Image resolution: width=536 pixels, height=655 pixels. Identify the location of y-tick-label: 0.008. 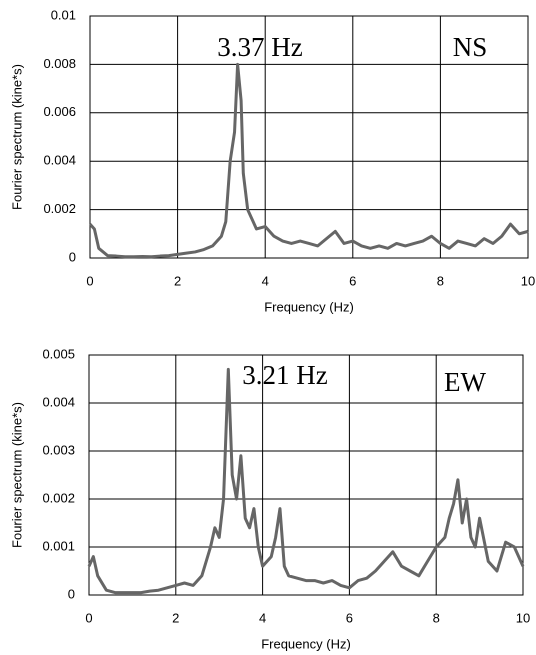
(59, 63).